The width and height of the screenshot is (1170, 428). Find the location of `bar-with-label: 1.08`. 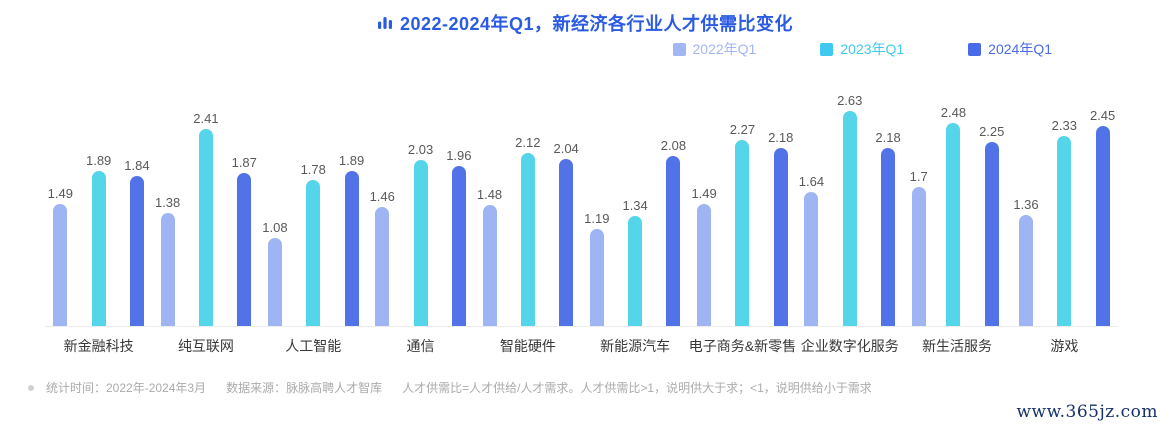

bar-with-label: 1.08 is located at coordinates (275, 273).